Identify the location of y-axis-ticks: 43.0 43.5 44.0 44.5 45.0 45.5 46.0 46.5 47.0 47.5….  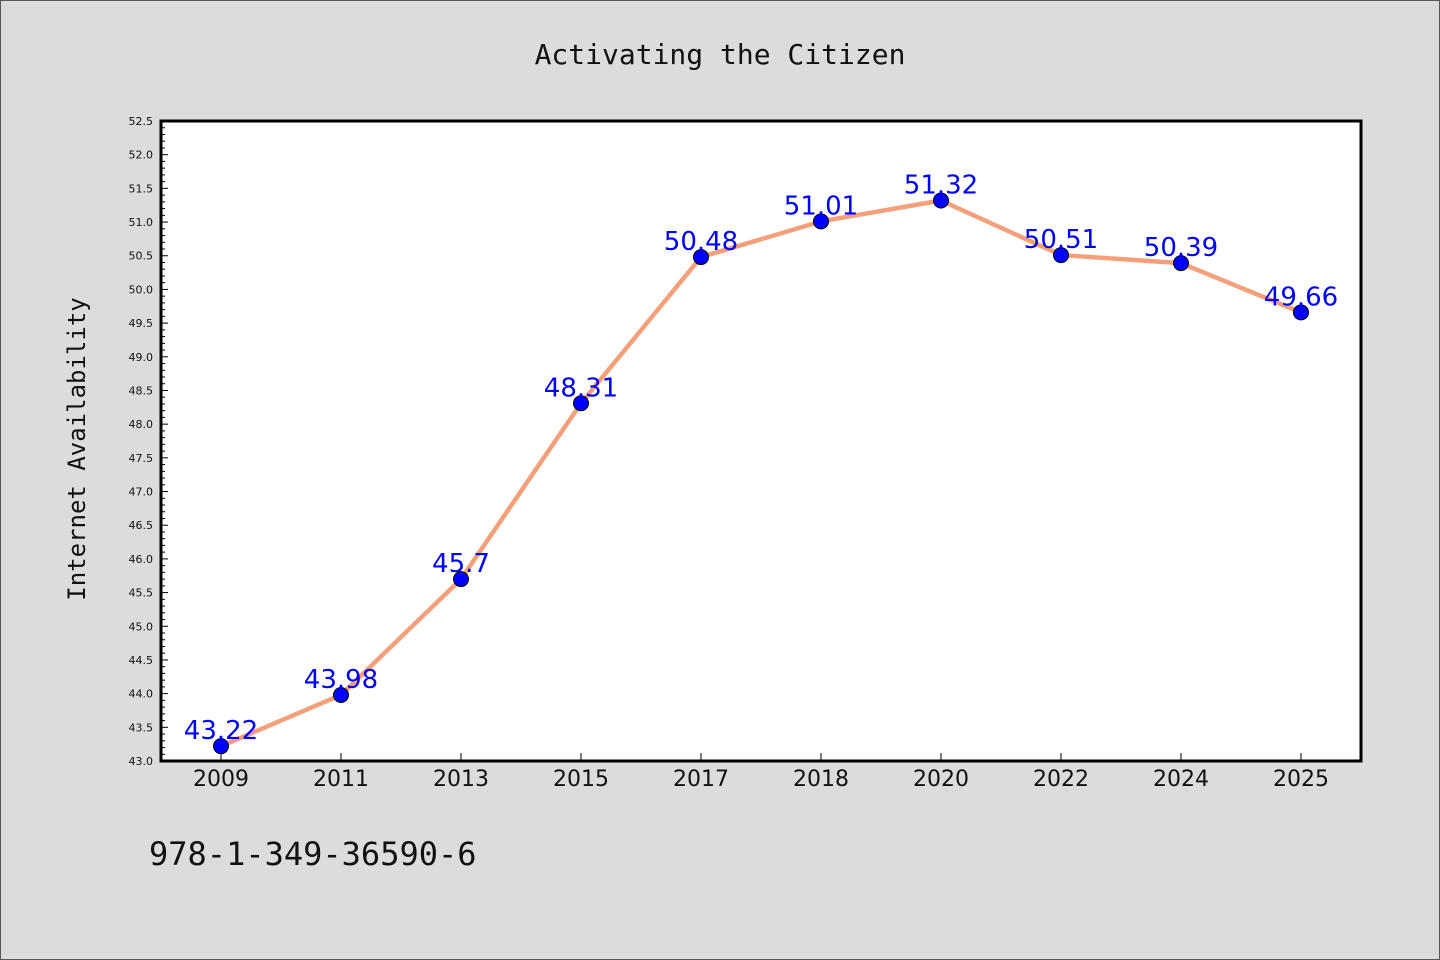
(148, 441).